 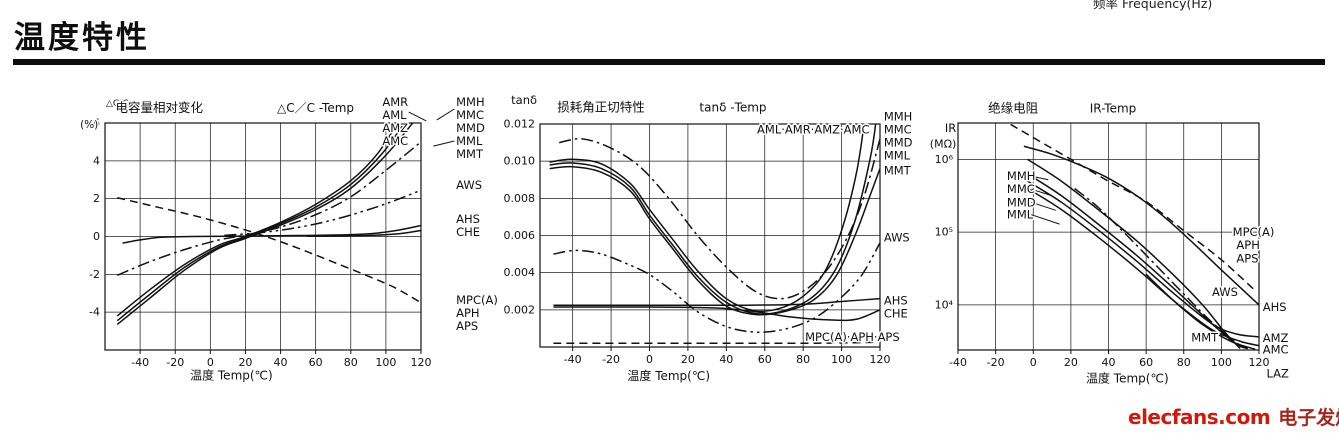 I want to click on label-IR-Temp: IR-Temp, so click(x=1113, y=108).